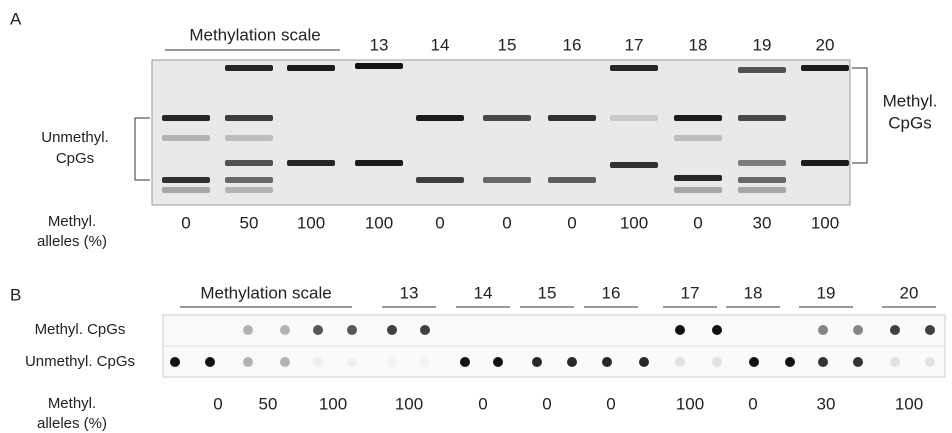 This screenshot has height=433, width=952. I want to click on panel-label: B, so click(15, 294).